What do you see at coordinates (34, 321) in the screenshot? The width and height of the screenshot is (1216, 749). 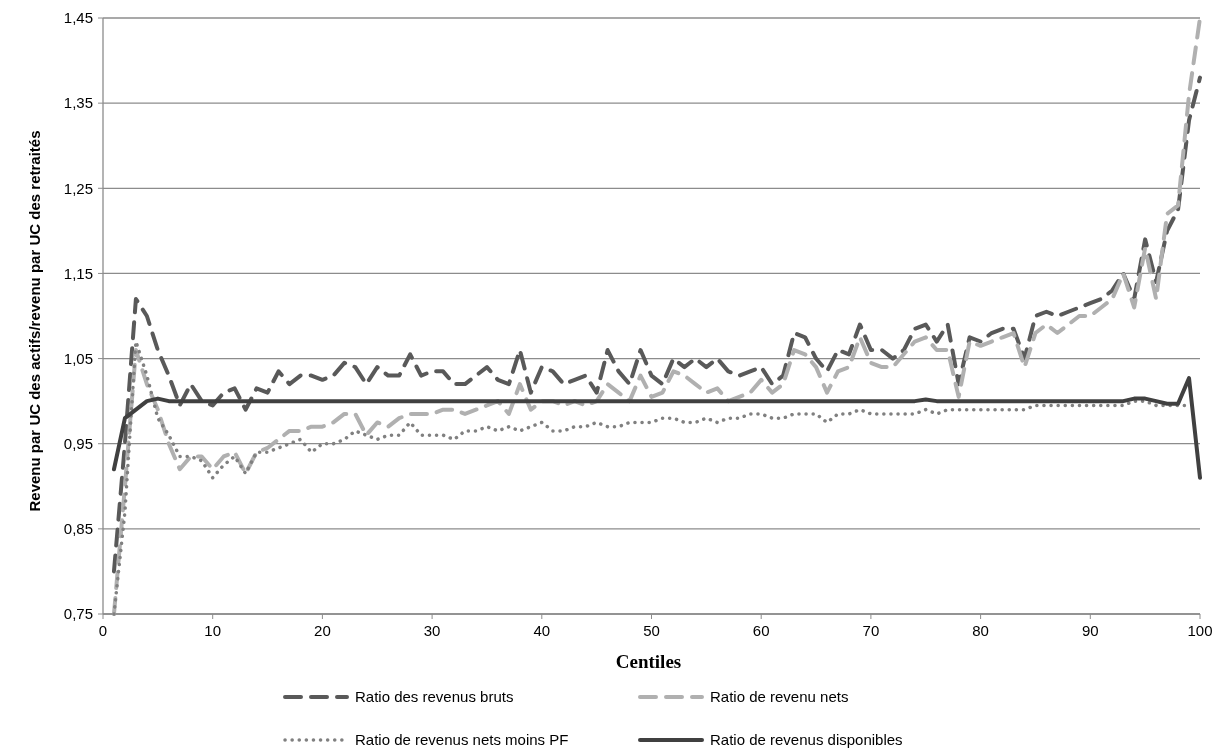 I see `y-axis-title: Revenu par UC des actifs/revenu par UC des retraités` at bounding box center [34, 321].